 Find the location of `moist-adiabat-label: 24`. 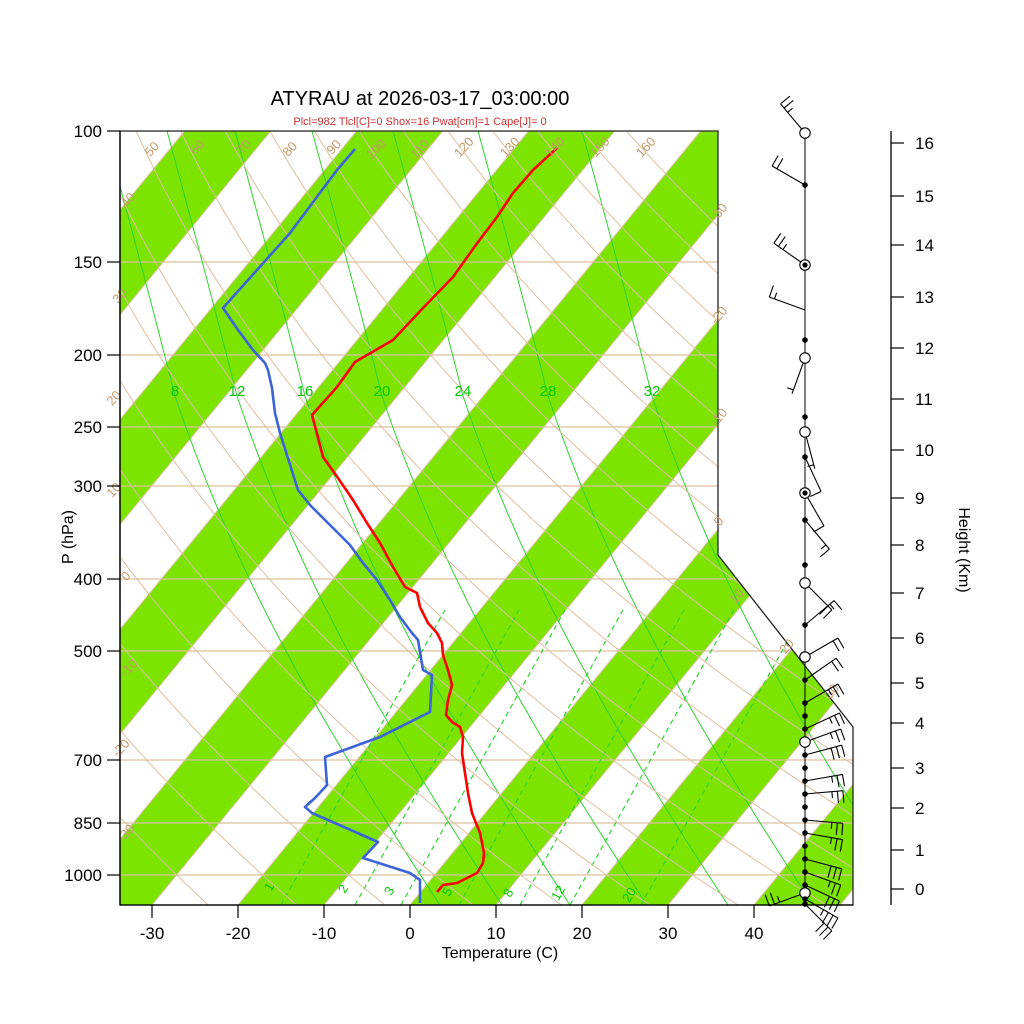

moist-adiabat-label: 24 is located at coordinates (463, 391).